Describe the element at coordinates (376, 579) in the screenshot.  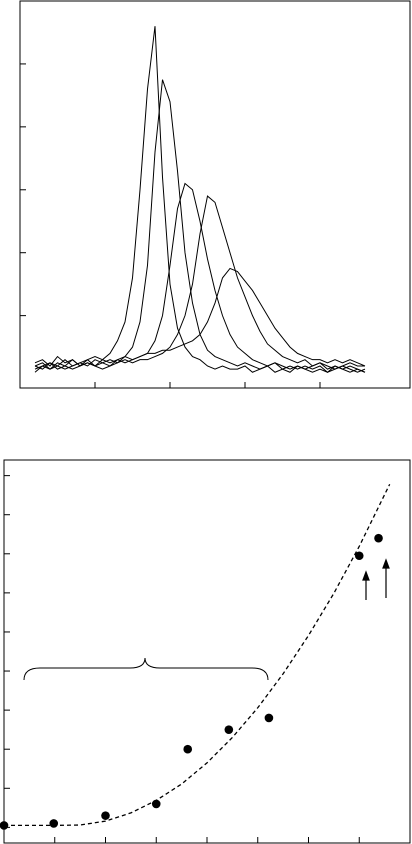
I see `arrows` at that location.